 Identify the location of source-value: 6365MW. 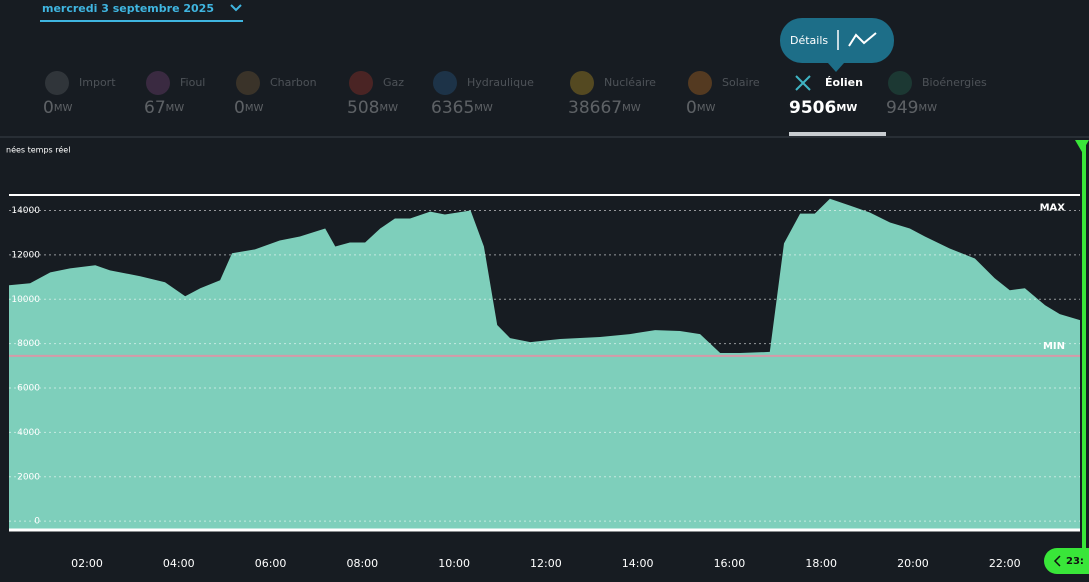
(462, 108).